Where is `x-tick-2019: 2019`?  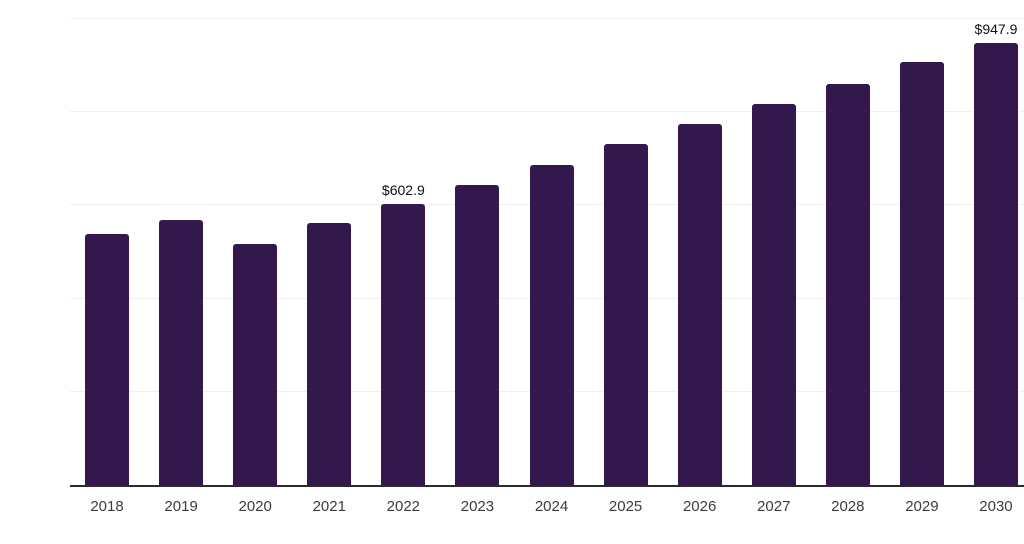
x-tick-2019: 2019 is located at coordinates (181, 506).